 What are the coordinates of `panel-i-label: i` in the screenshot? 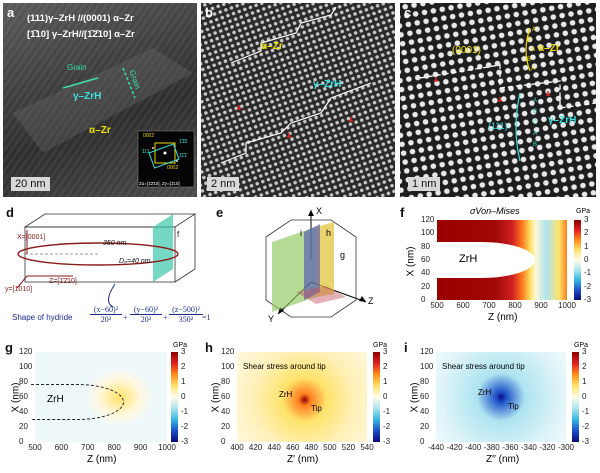 It's located at (406, 347).